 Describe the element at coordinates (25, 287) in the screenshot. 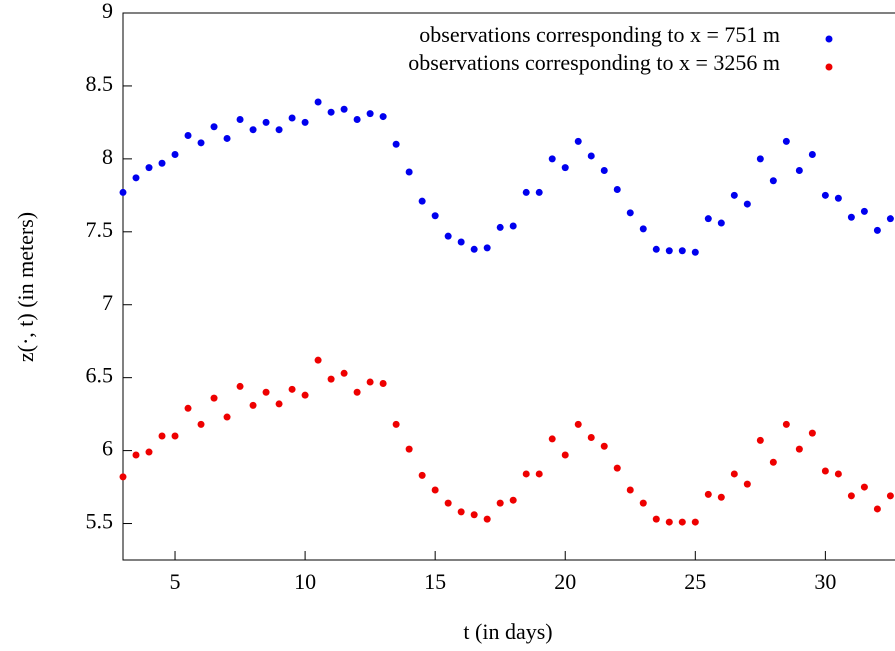

I see `y-axis-label: z(·, t) (in meters)` at that location.